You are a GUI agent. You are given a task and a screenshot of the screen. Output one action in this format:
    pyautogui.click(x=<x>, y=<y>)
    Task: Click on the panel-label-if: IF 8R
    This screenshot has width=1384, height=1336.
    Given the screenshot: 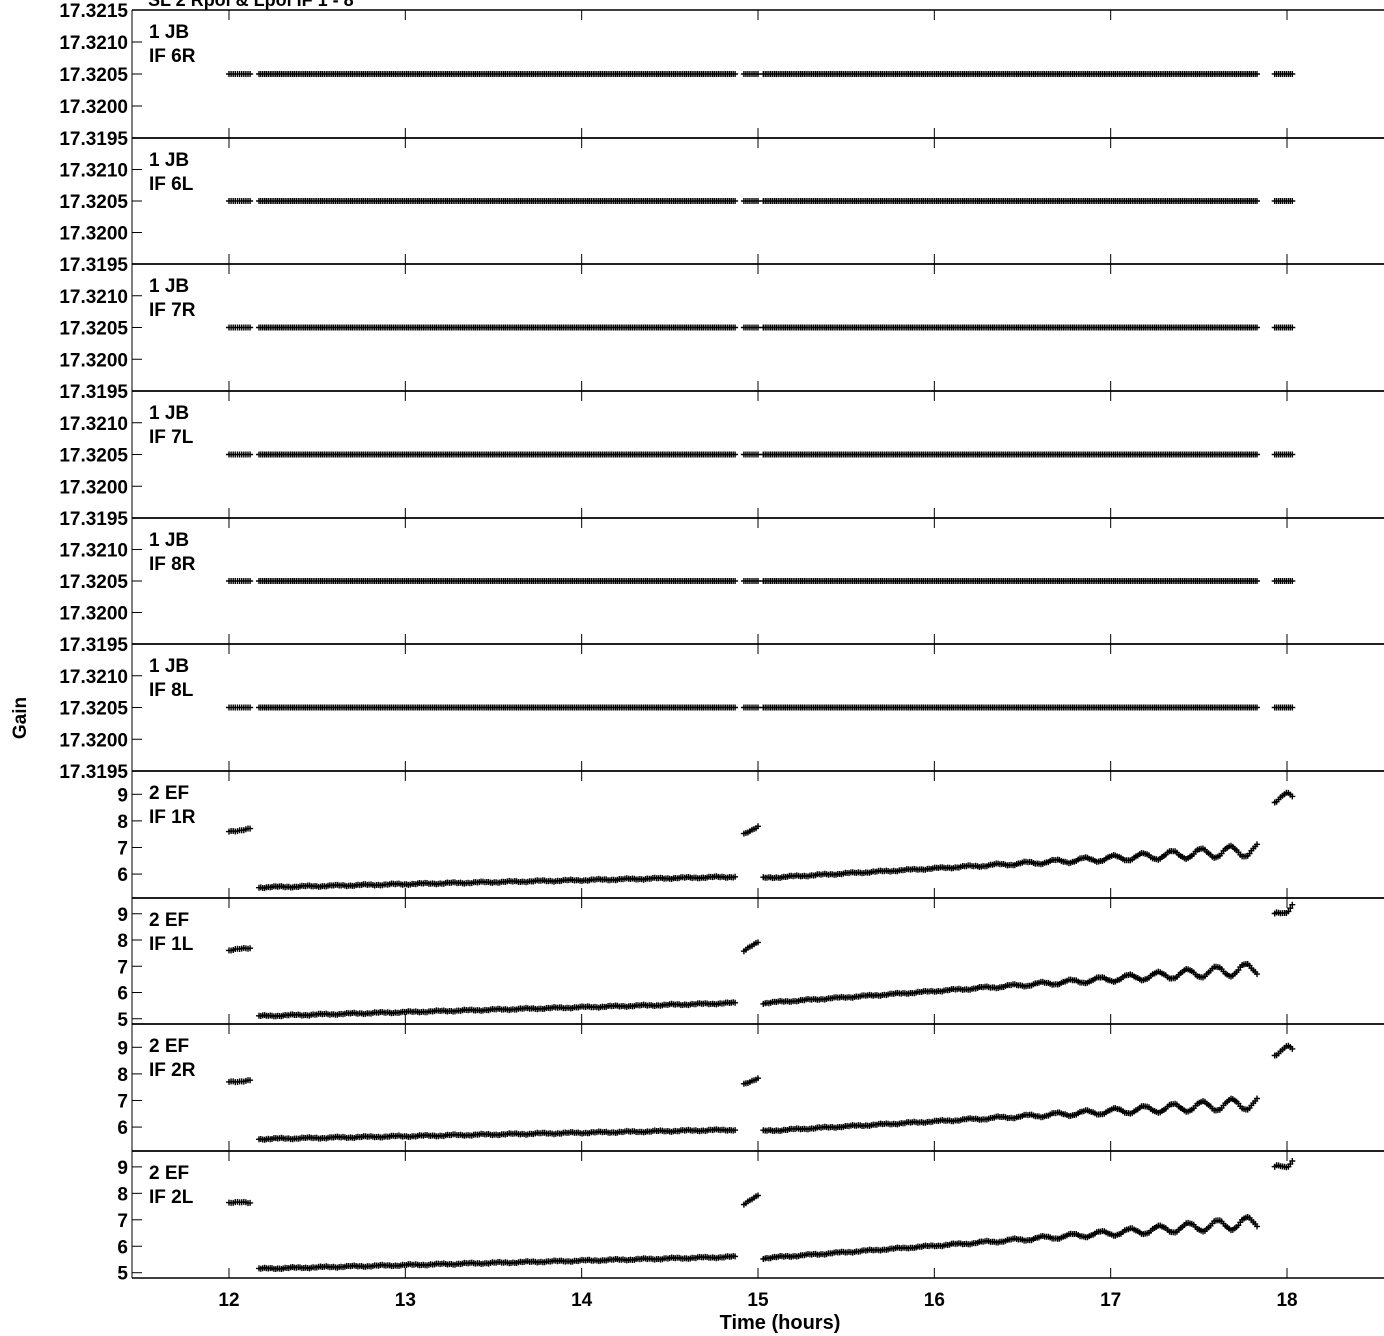 What is the action you would take?
    pyautogui.click(x=172, y=564)
    